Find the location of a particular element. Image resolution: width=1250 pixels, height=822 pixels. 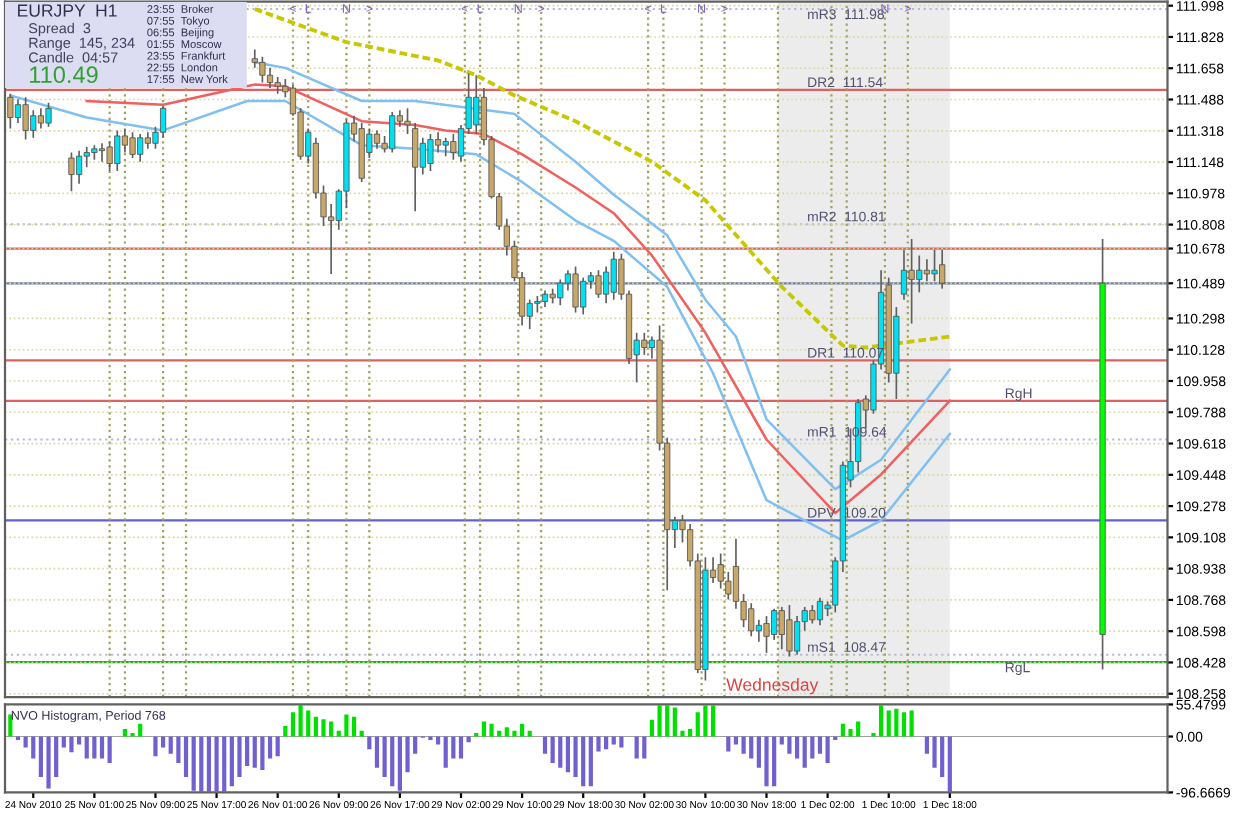

annotation: Wednesday is located at coordinates (772, 686).